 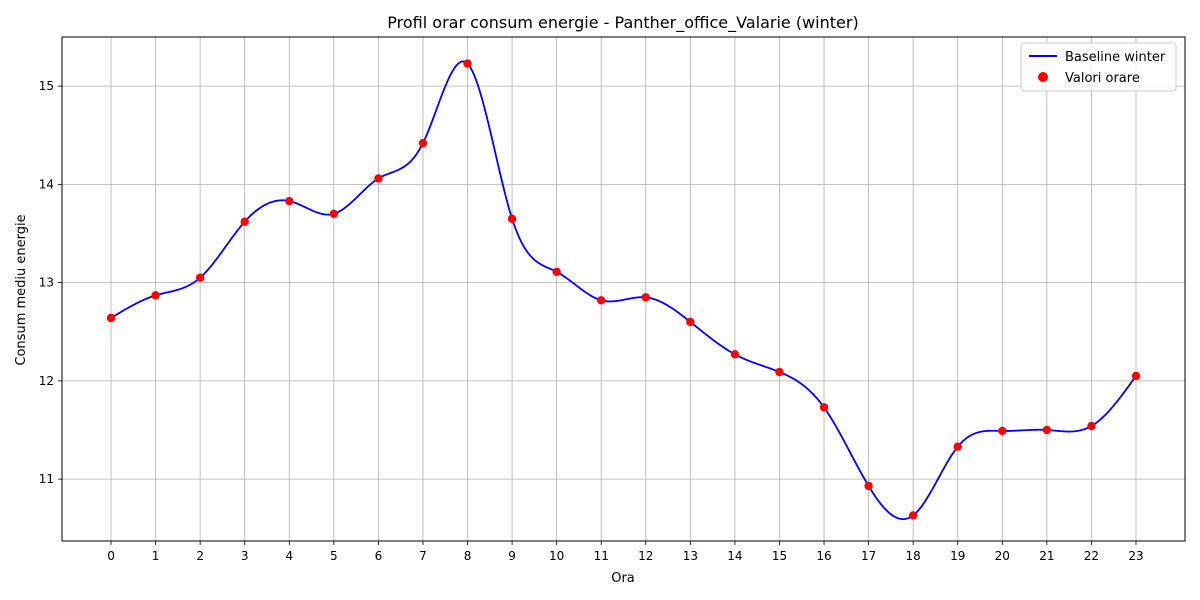 I want to click on x-tick-label: 5, so click(x=334, y=556).